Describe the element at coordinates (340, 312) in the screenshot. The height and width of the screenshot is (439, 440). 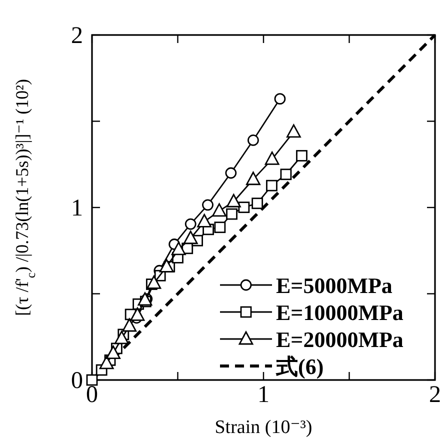
I see `legend-label: E=10000MPa` at that location.